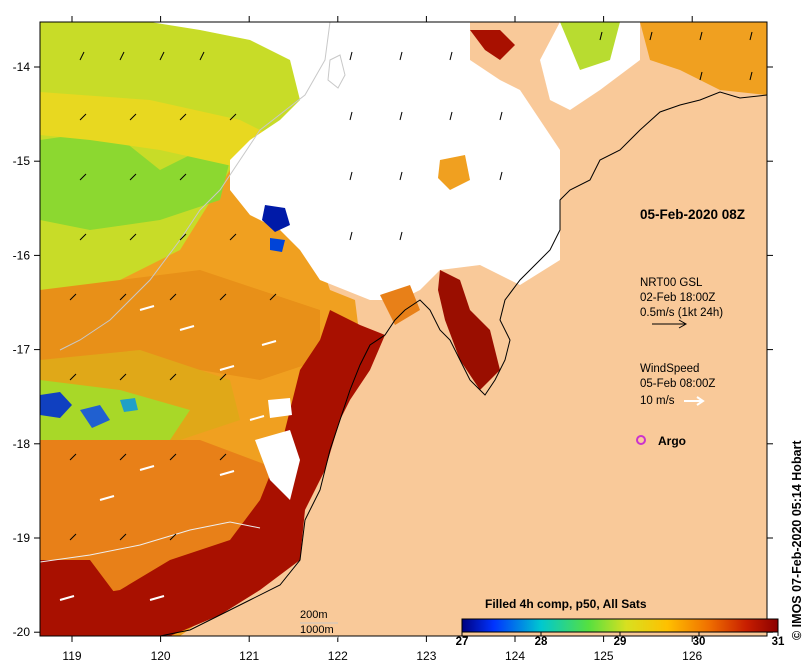 The width and height of the screenshot is (809, 672). What do you see at coordinates (336, 71) in the screenshot?
I see `contour-island` at bounding box center [336, 71].